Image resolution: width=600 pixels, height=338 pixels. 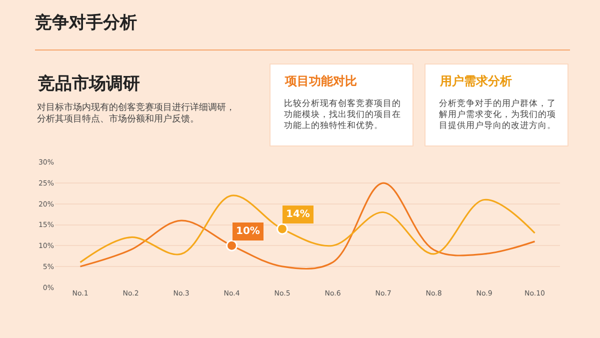 I want to click on text: 对目标市场内现有的创客竞赛项目进行详细调研，分析其项目特点、市场份额和用户反馈。, so click(x=136, y=113).